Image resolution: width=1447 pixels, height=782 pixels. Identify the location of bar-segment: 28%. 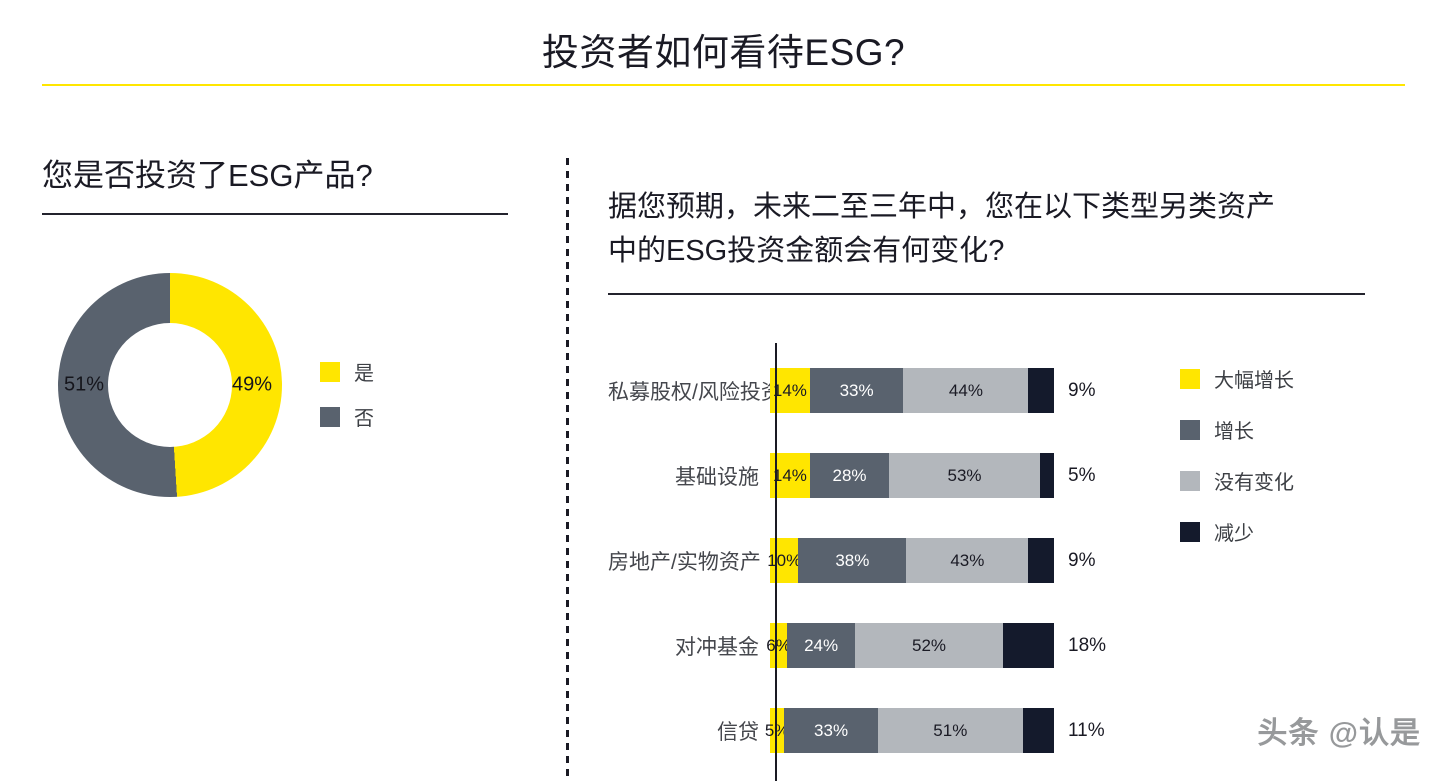
(849, 475).